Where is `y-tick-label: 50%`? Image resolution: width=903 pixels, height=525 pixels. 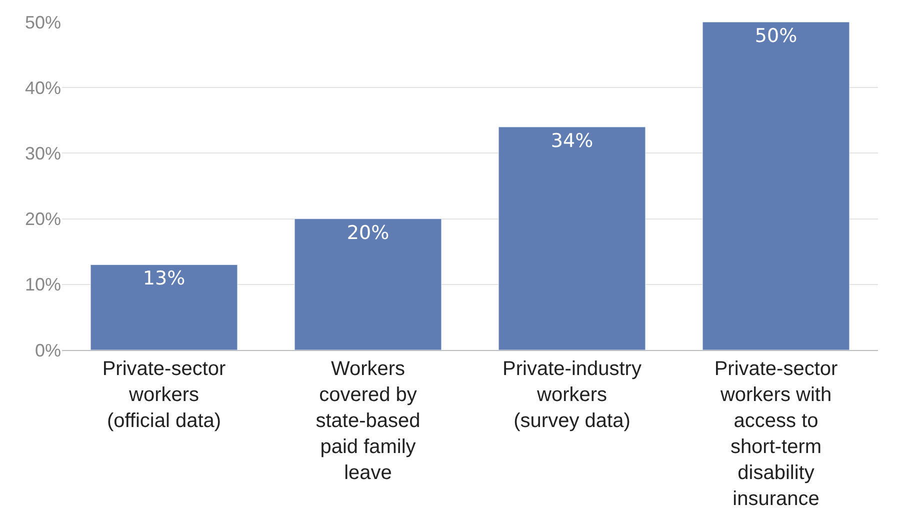
y-tick-label: 50% is located at coordinates (42, 22).